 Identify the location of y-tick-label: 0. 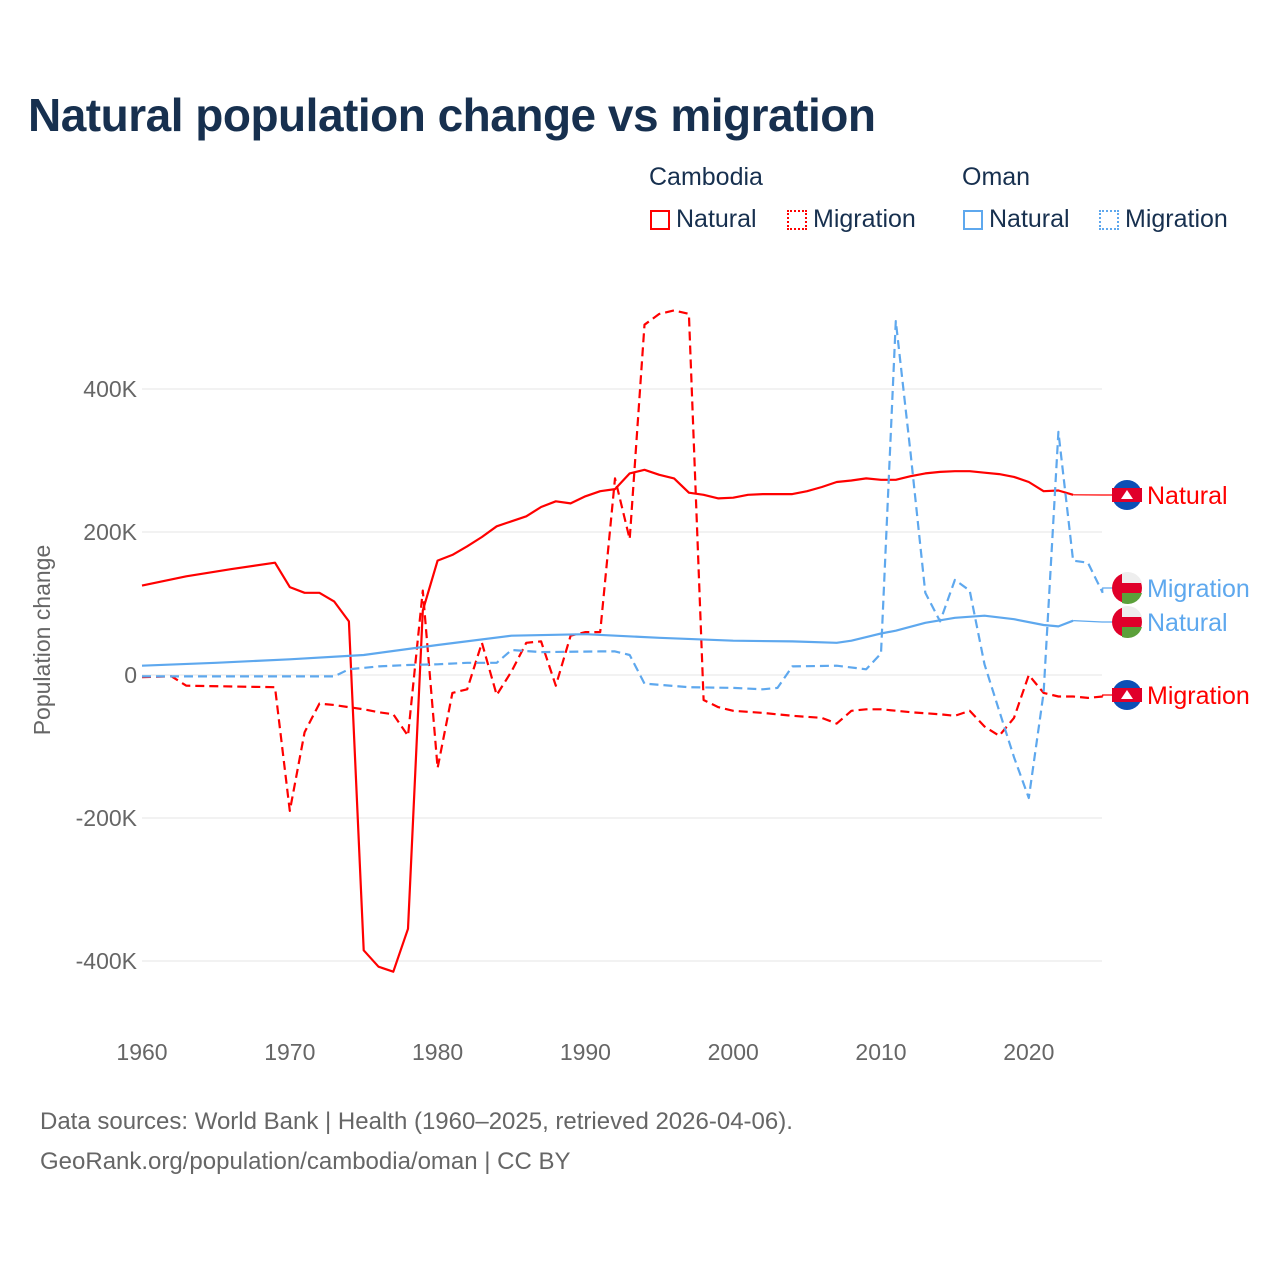
(130, 675).